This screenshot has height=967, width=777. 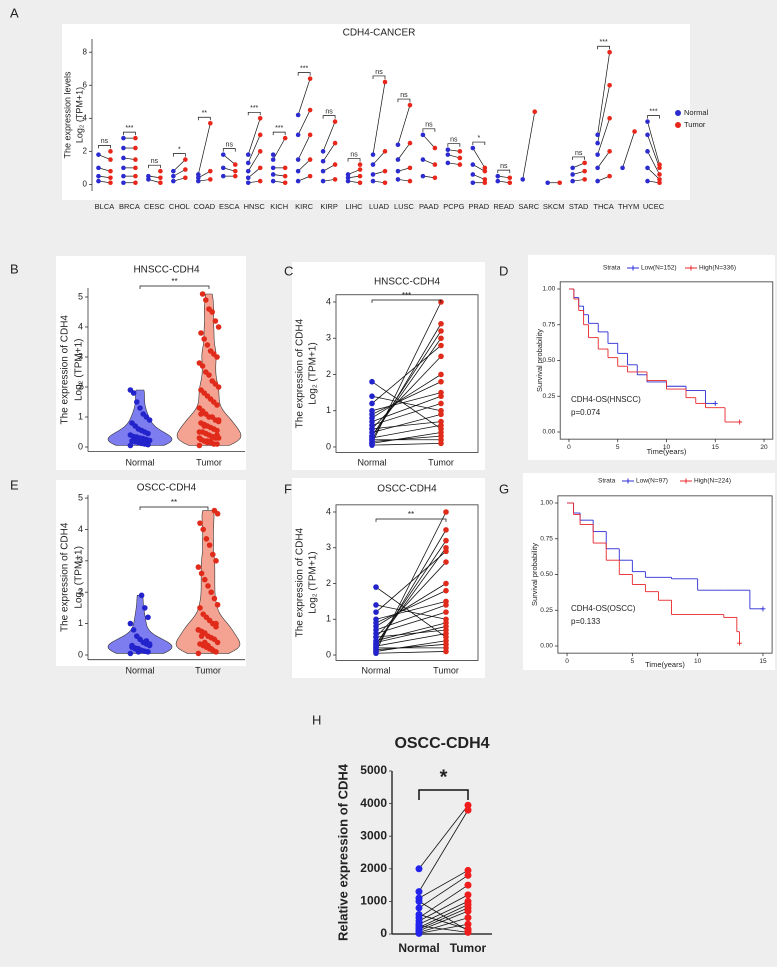 What do you see at coordinates (715, 403) in the screenshot?
I see `censor-mark` at bounding box center [715, 403].